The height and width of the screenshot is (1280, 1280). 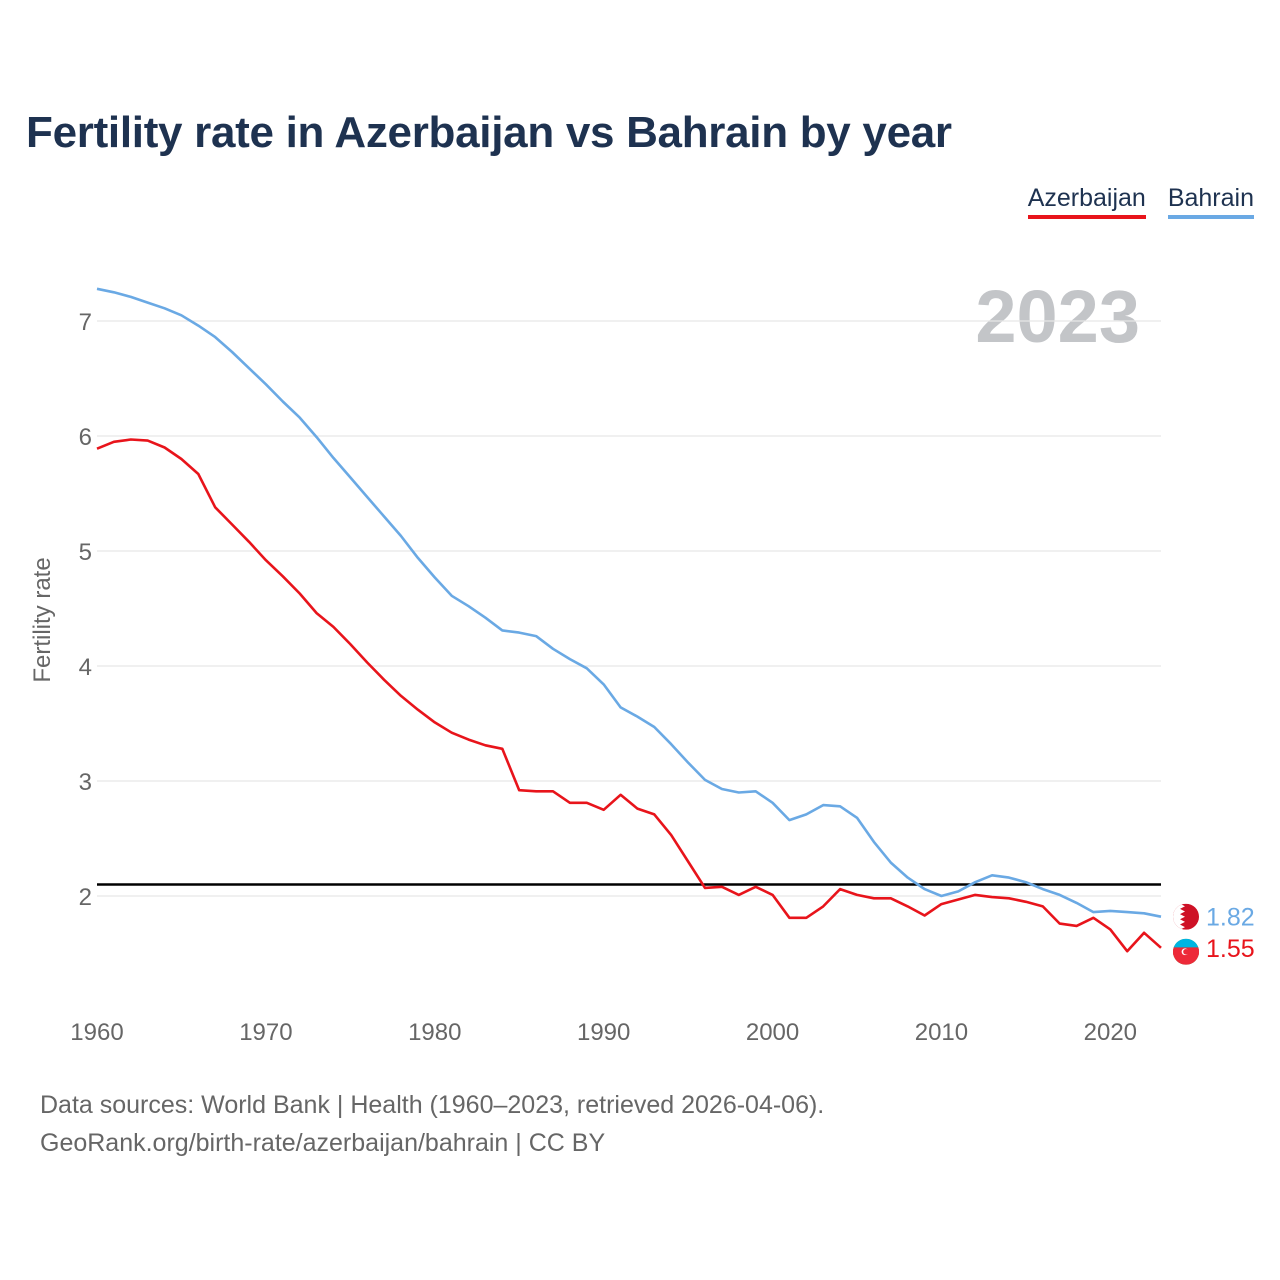 What do you see at coordinates (1186, 916) in the screenshot?
I see `bahrain-flag-icon` at bounding box center [1186, 916].